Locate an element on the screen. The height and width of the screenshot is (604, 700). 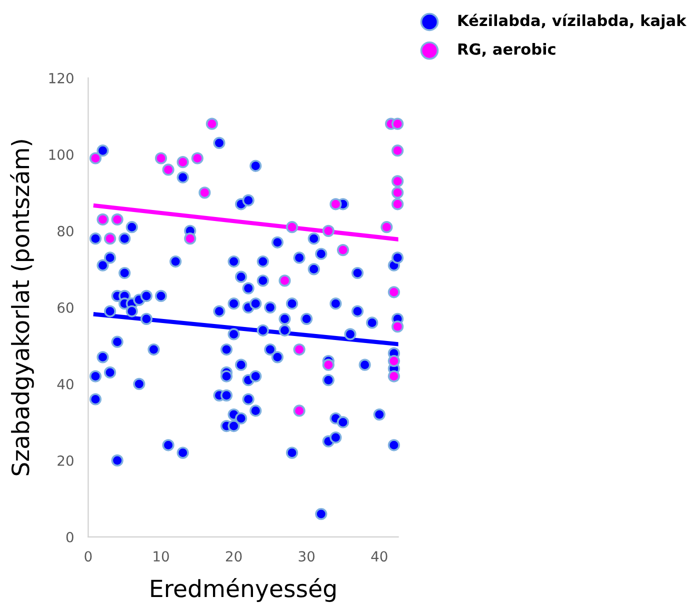
y-tick-label: 80 is located at coordinates (66, 231).